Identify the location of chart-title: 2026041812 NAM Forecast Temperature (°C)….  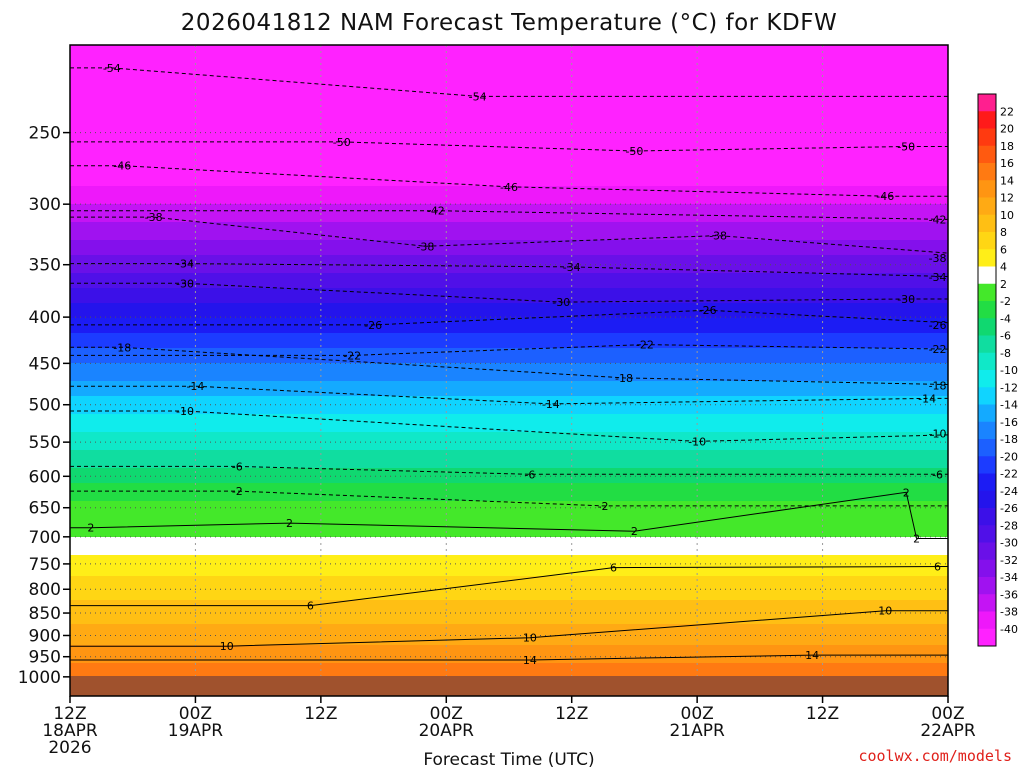
(509, 23).